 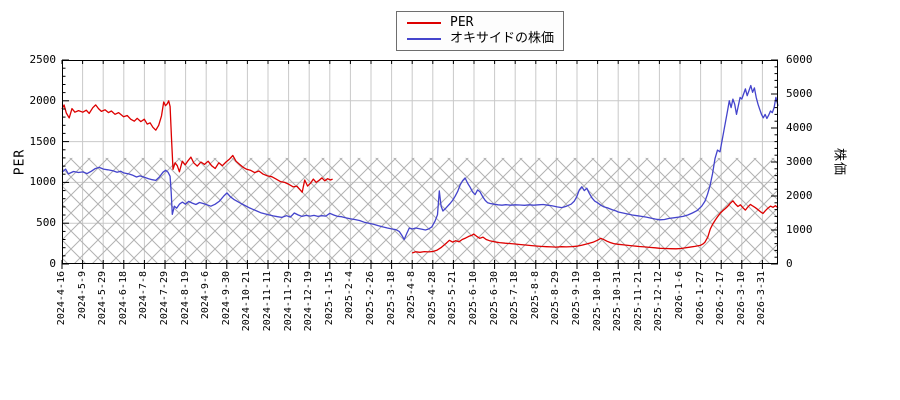 I want to click on x-axis-tick-label: 2025-4-28, so click(x=432, y=298).